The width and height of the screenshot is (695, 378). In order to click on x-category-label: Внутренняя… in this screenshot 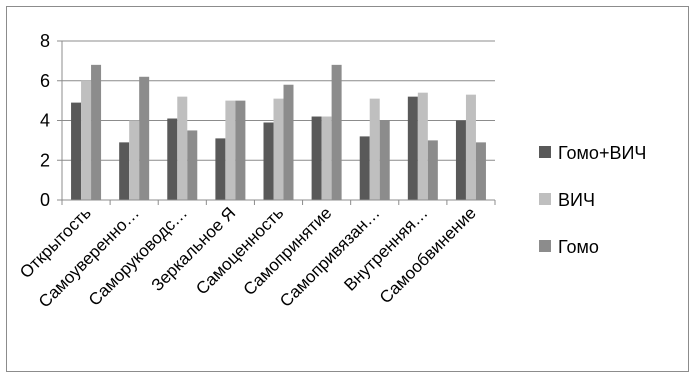, I will do `click(385, 248)`.